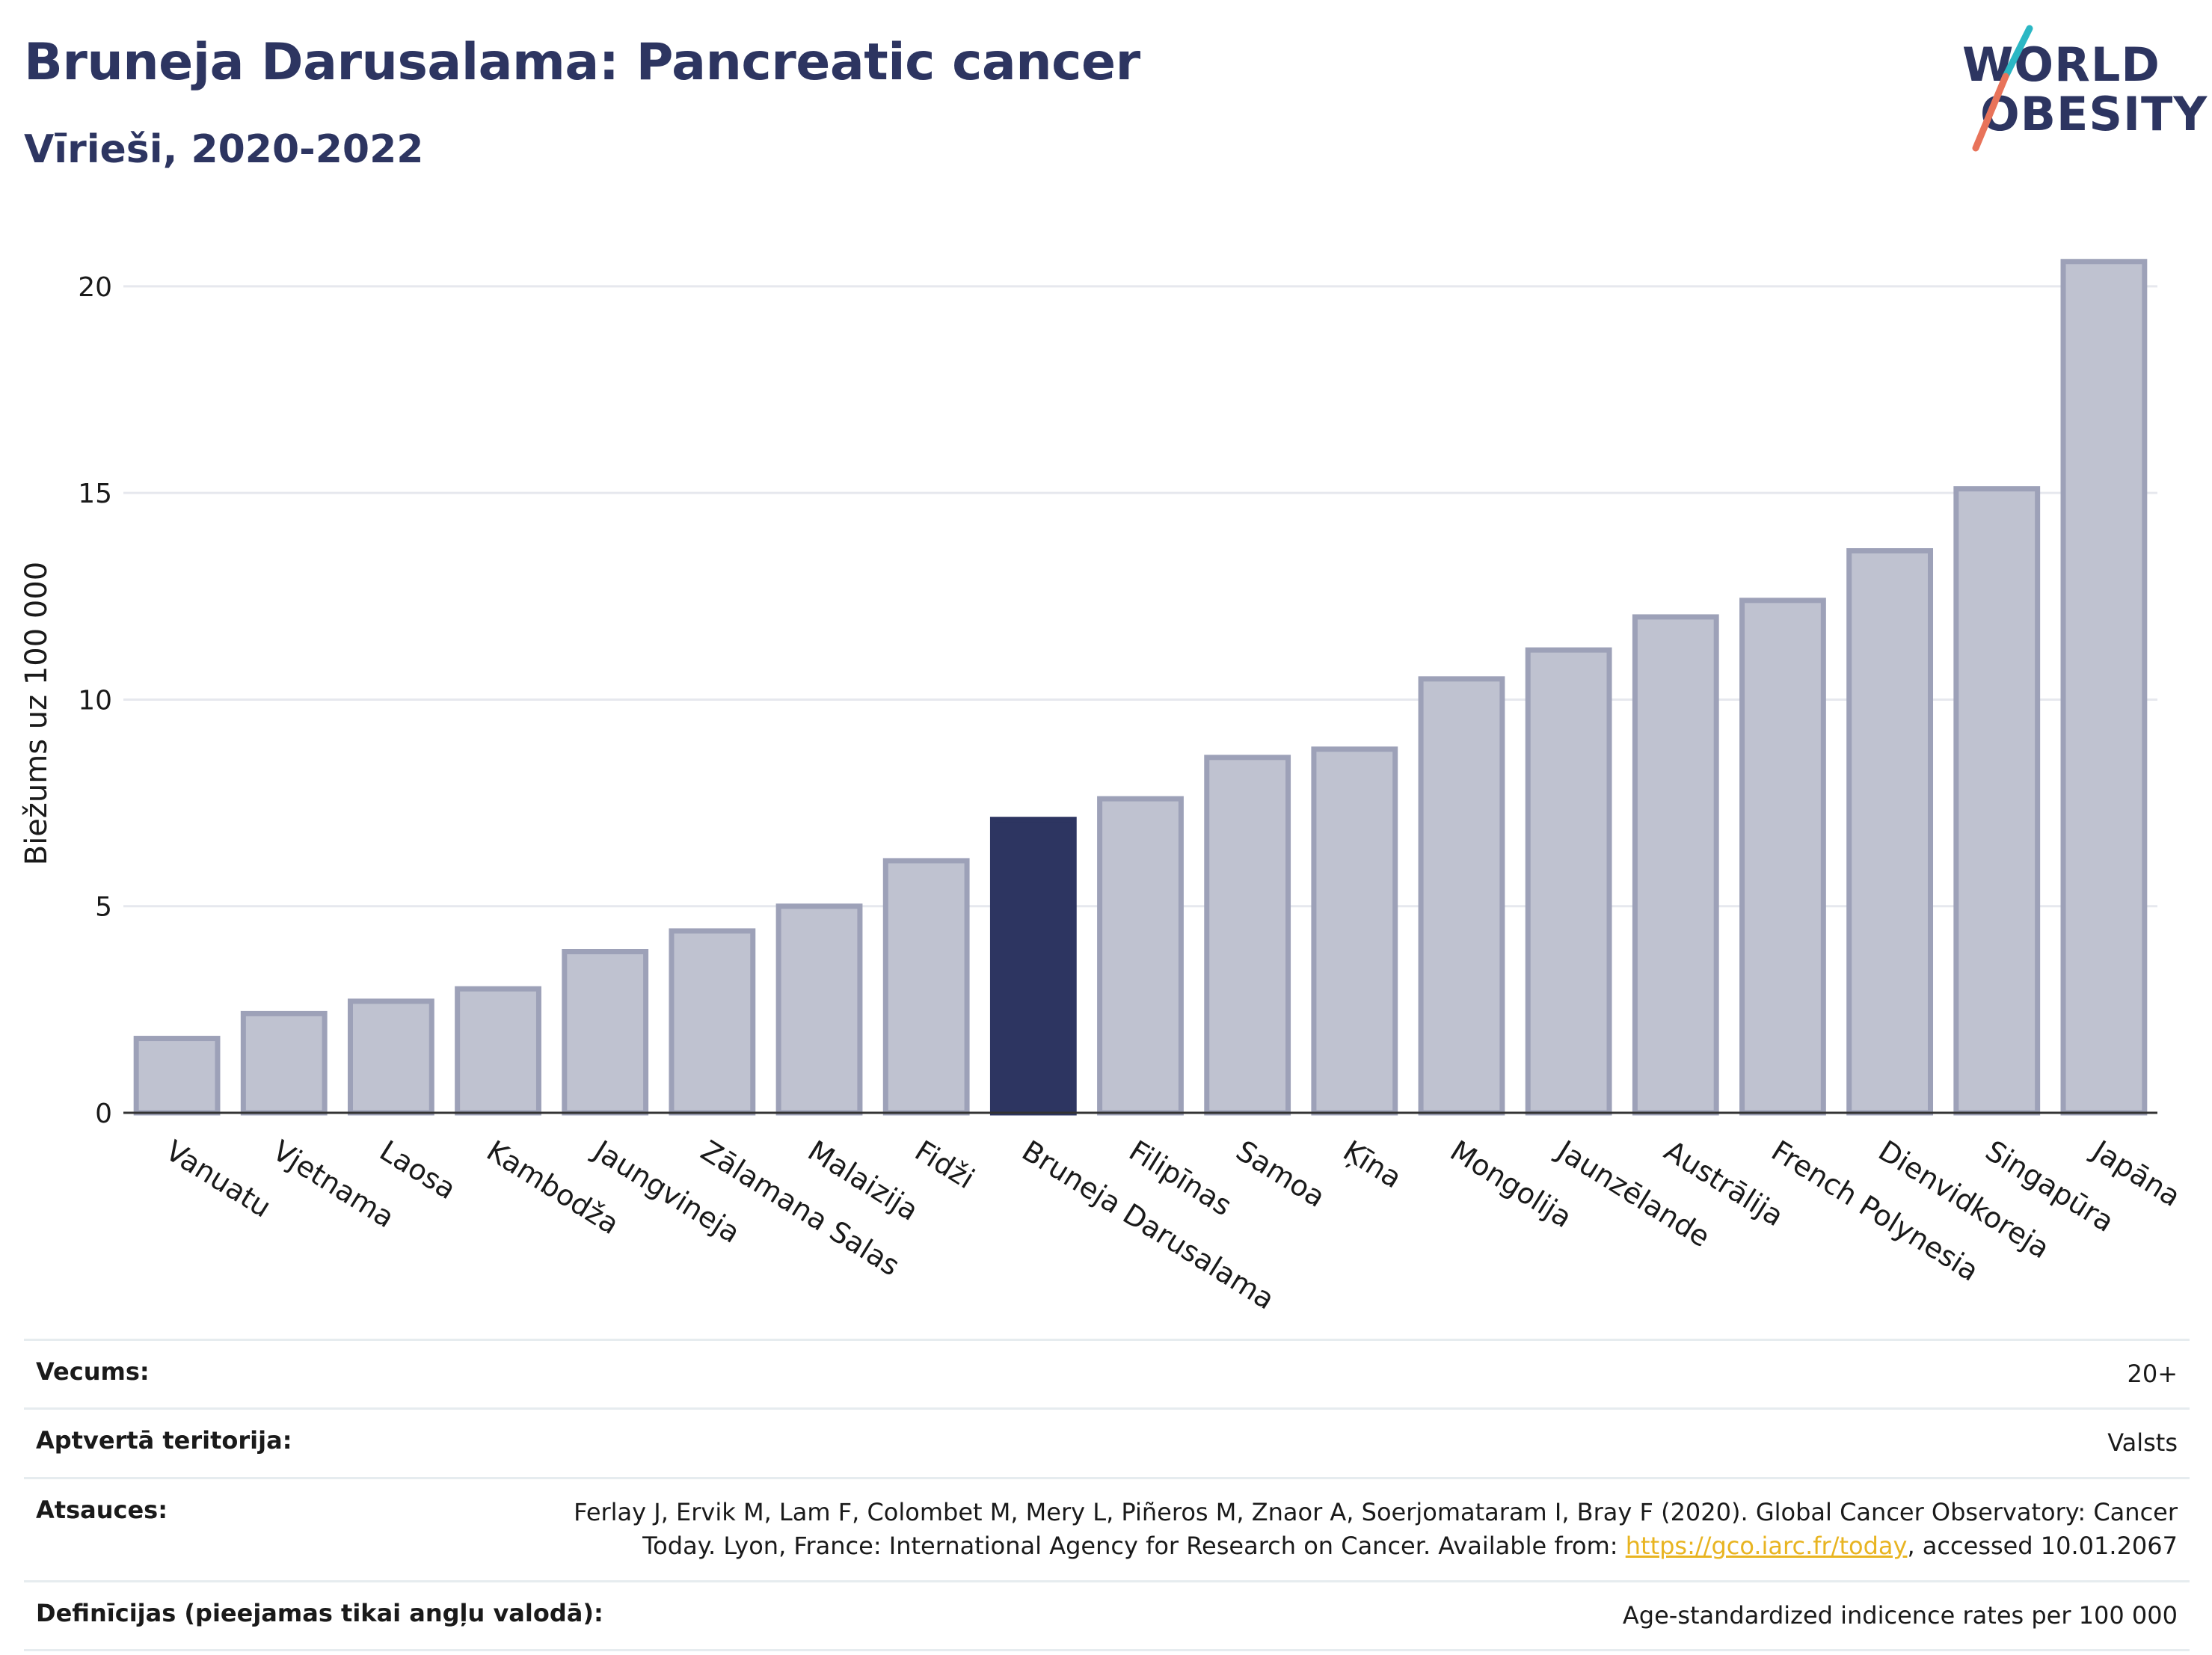 This screenshot has height=1655, width=2212. What do you see at coordinates (36, 714) in the screenshot?
I see `y-axis-title: Biežums uz 100 000` at bounding box center [36, 714].